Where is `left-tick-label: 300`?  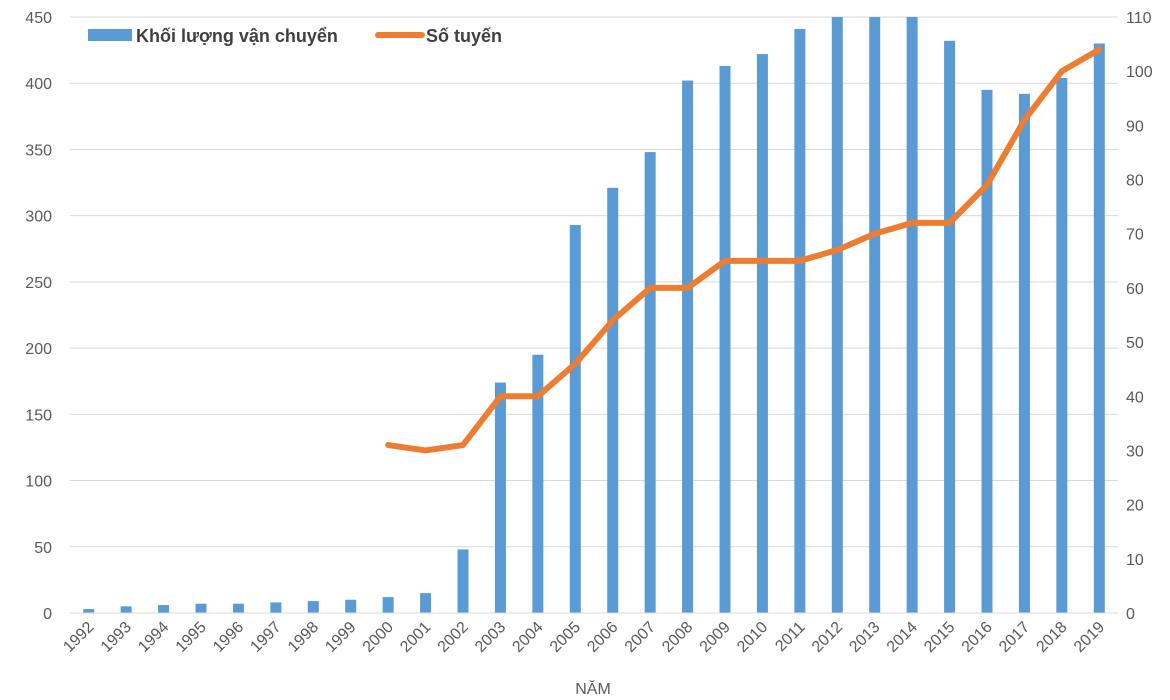
left-tick-label: 300 is located at coordinates (38, 217).